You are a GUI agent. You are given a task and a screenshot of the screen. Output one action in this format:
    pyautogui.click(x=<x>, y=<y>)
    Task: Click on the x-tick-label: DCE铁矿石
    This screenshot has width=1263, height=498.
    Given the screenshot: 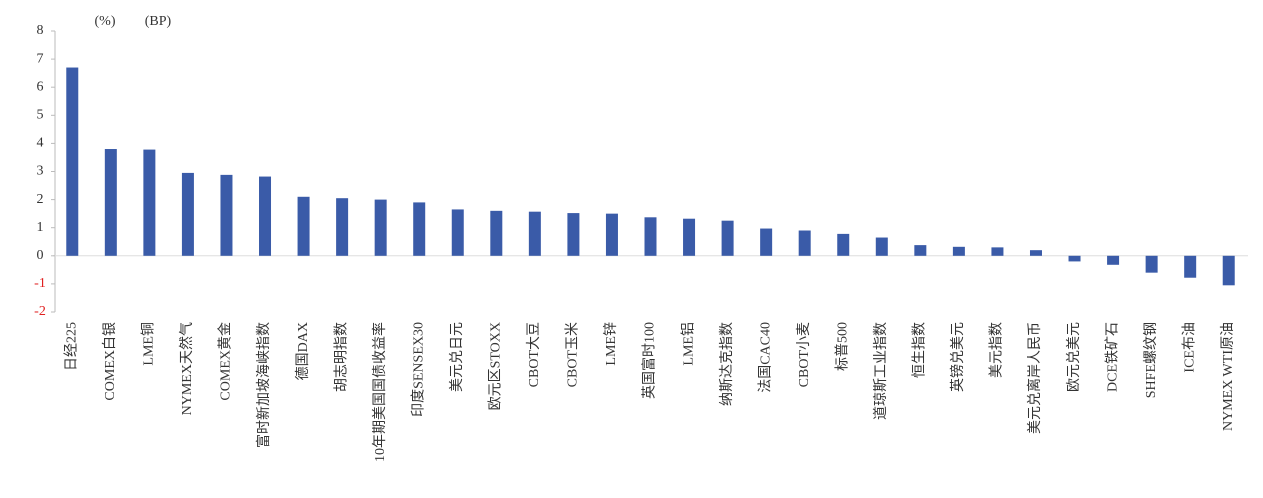 What is the action you would take?
    pyautogui.click(x=1112, y=357)
    